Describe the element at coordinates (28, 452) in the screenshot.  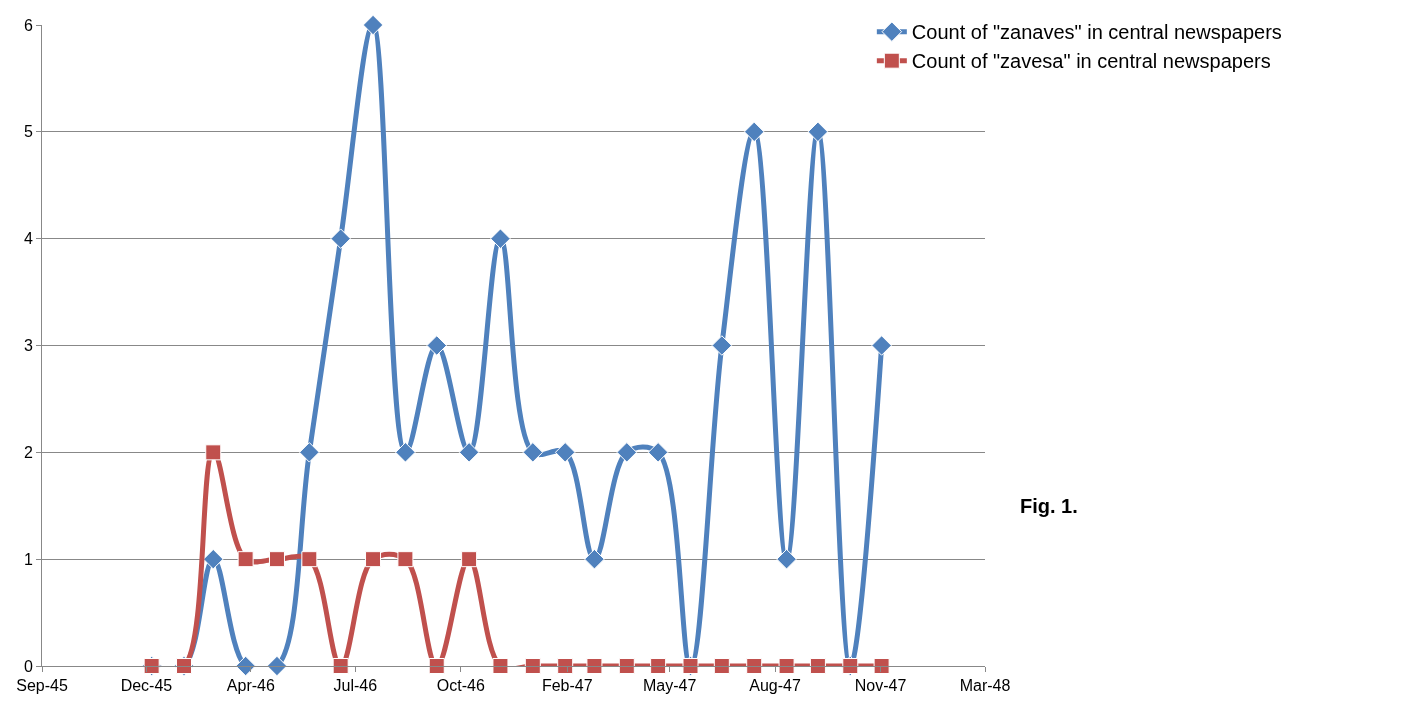
I see `y-tick-label: 2` at that location.